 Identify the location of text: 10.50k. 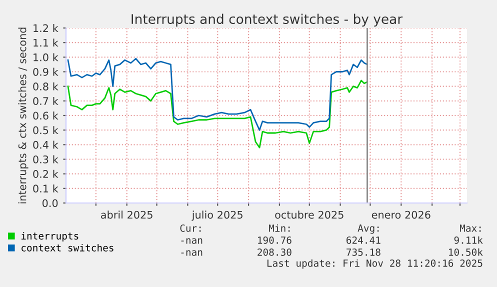
(466, 252).